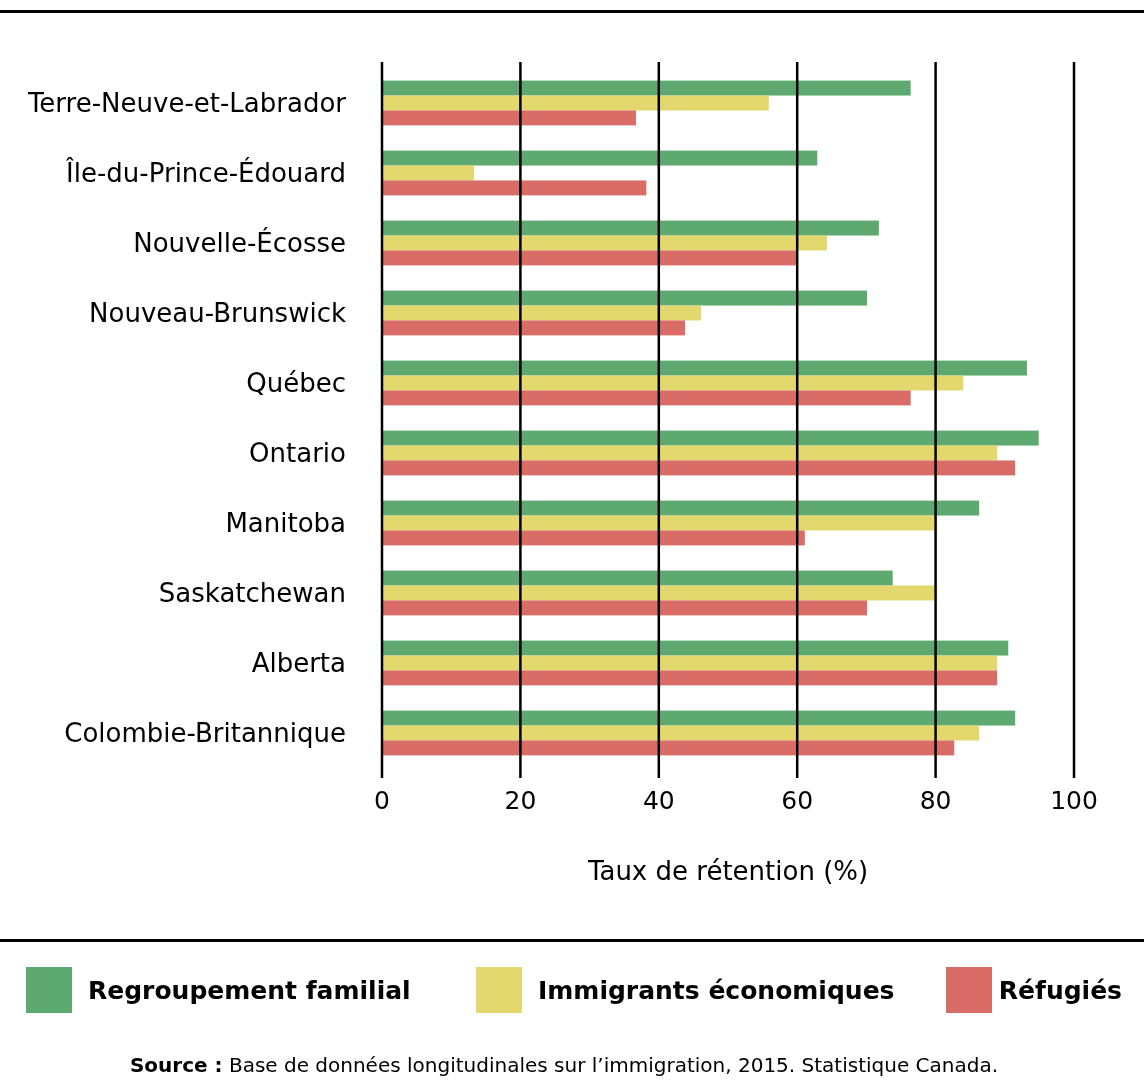 The width and height of the screenshot is (1144, 1082). Describe the element at coordinates (797, 800) in the screenshot. I see `x-tick-label: 60` at that location.